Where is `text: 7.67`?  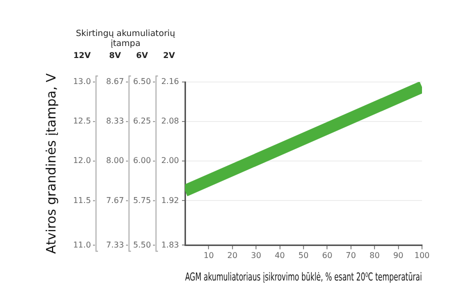 text: 7.67 is located at coordinates (115, 200).